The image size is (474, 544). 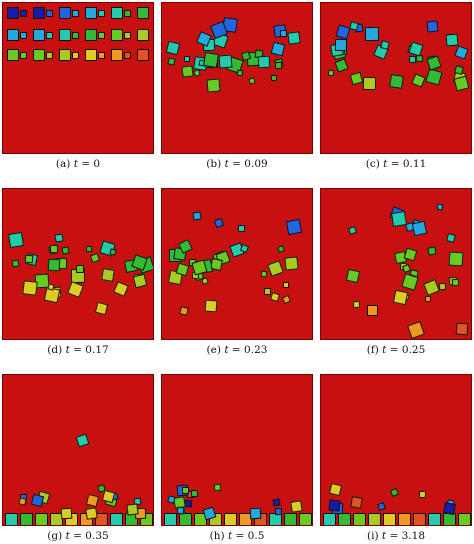 I want to click on simulation-plot-a, so click(x=78, y=78).